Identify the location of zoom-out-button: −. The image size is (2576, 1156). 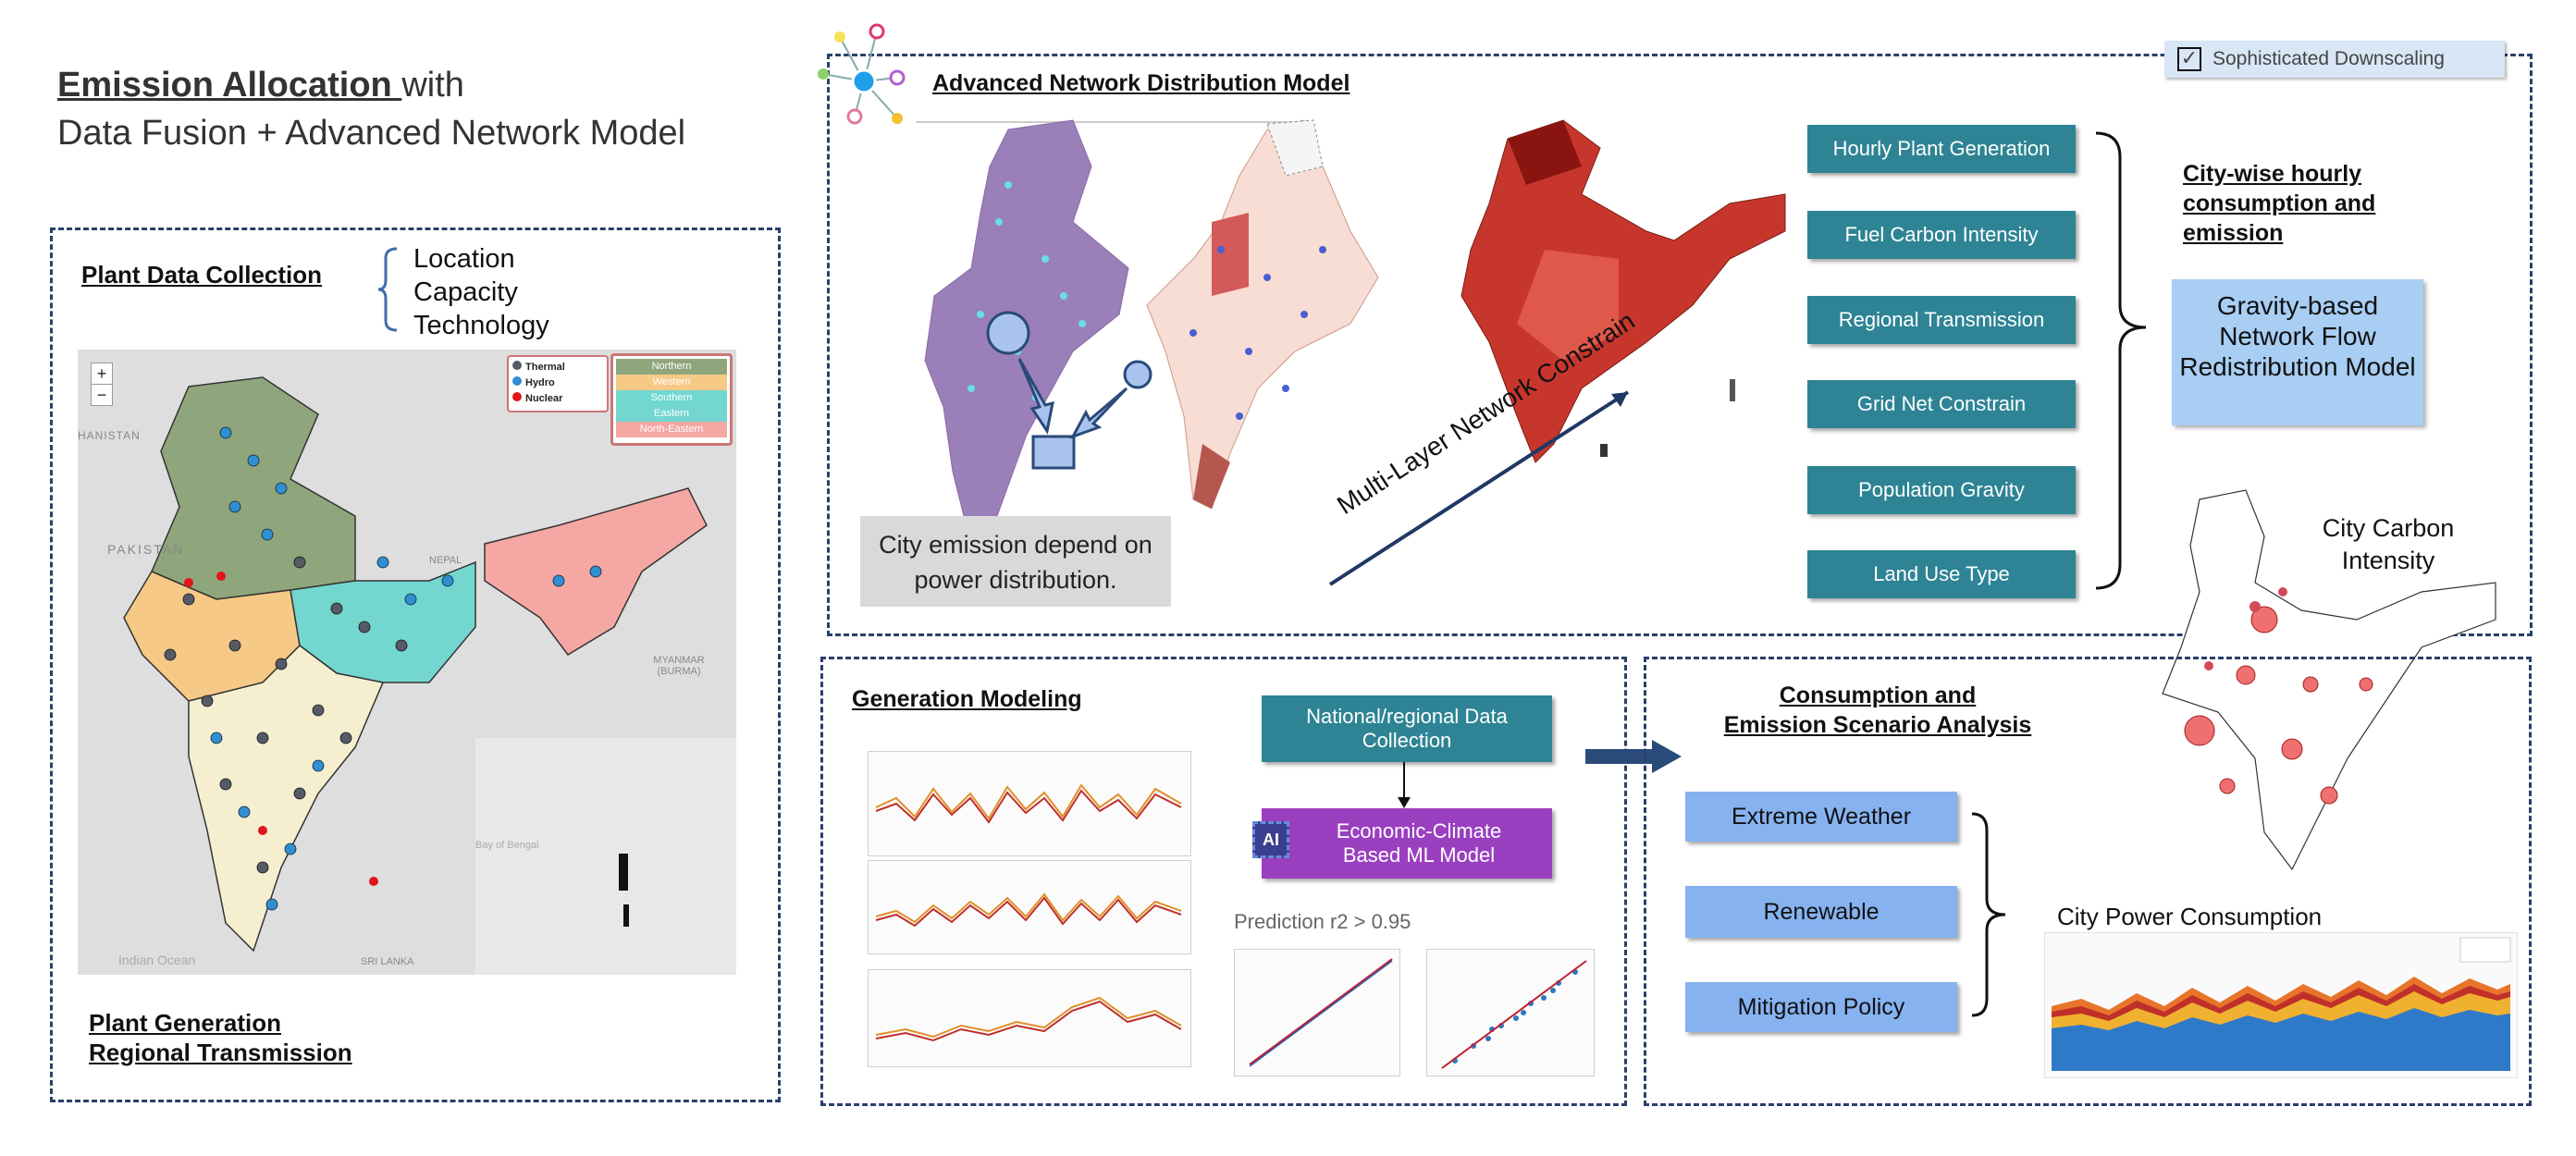
(102, 394).